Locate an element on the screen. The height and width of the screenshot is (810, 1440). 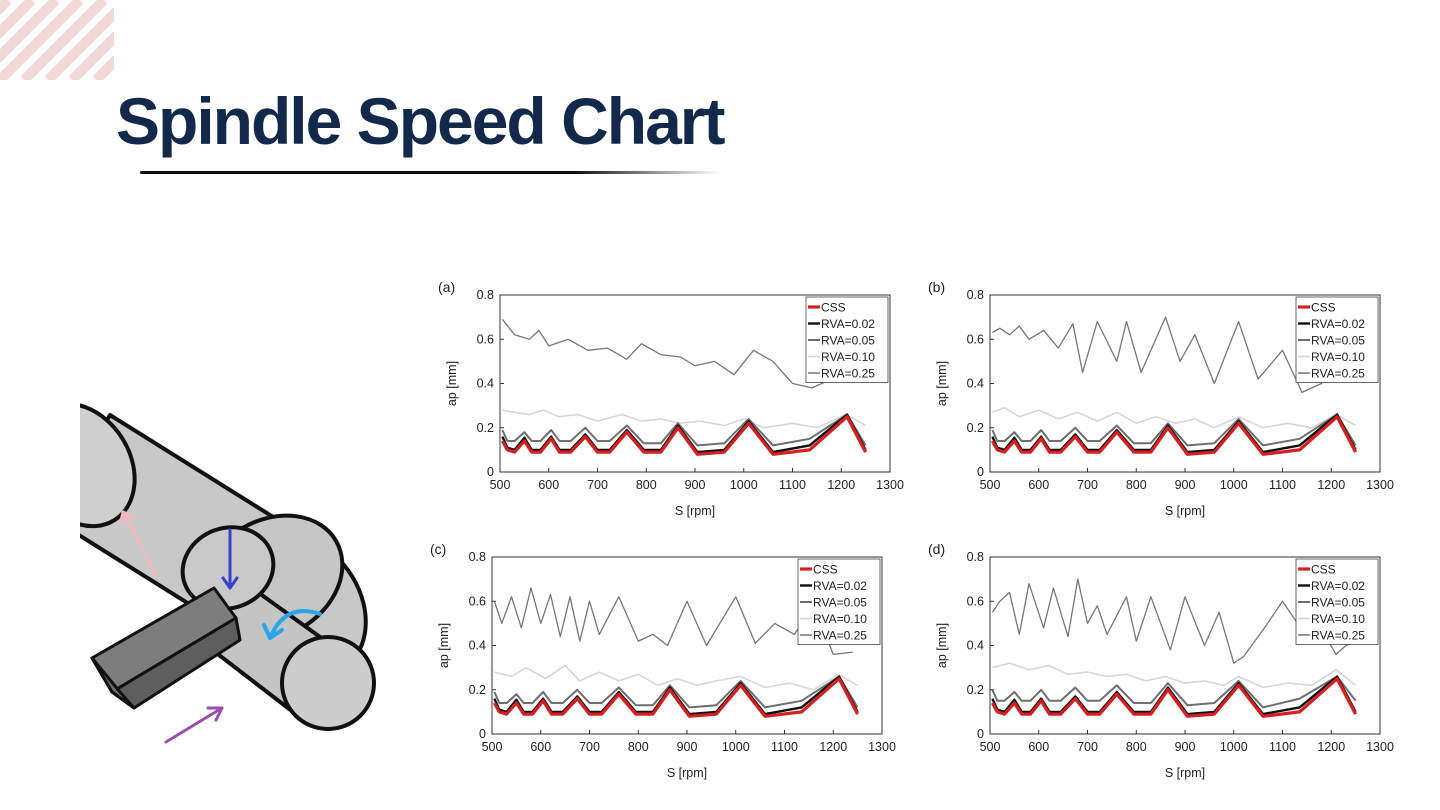
cyan-rotation-arrow-icon is located at coordinates (292, 624).